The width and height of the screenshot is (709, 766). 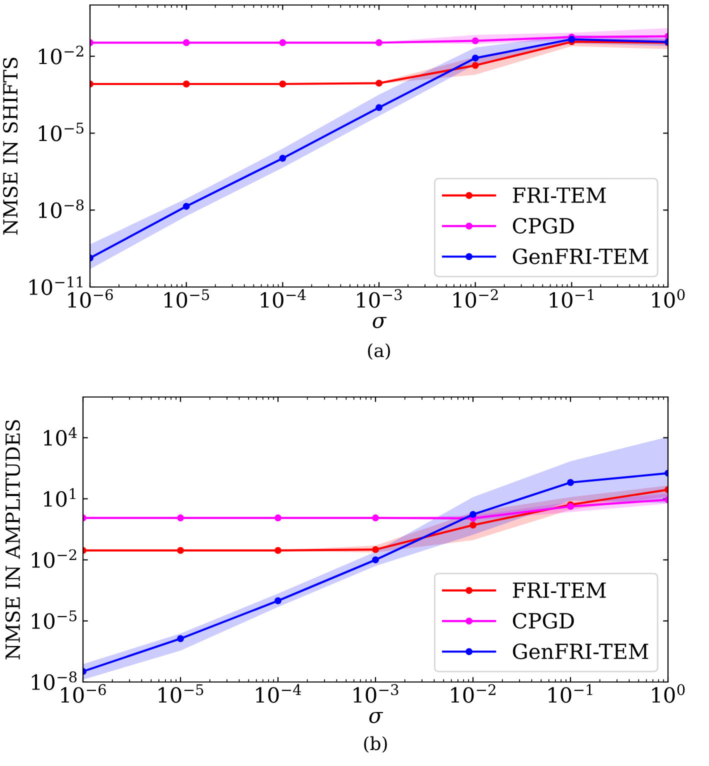 What do you see at coordinates (375, 744) in the screenshot?
I see `text: (b)` at bounding box center [375, 744].